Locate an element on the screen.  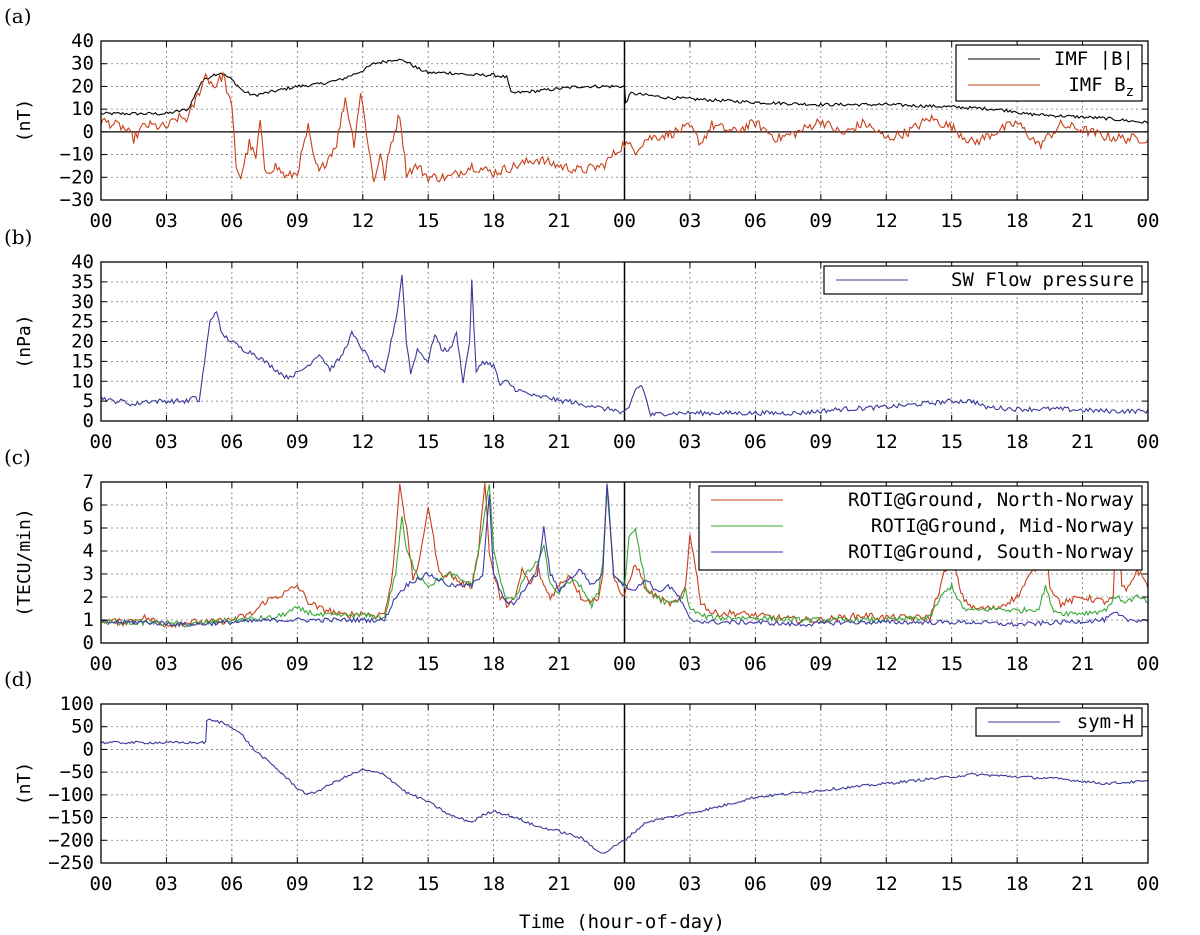
y-axis-label: (nPa) is located at coordinates (24, 341).